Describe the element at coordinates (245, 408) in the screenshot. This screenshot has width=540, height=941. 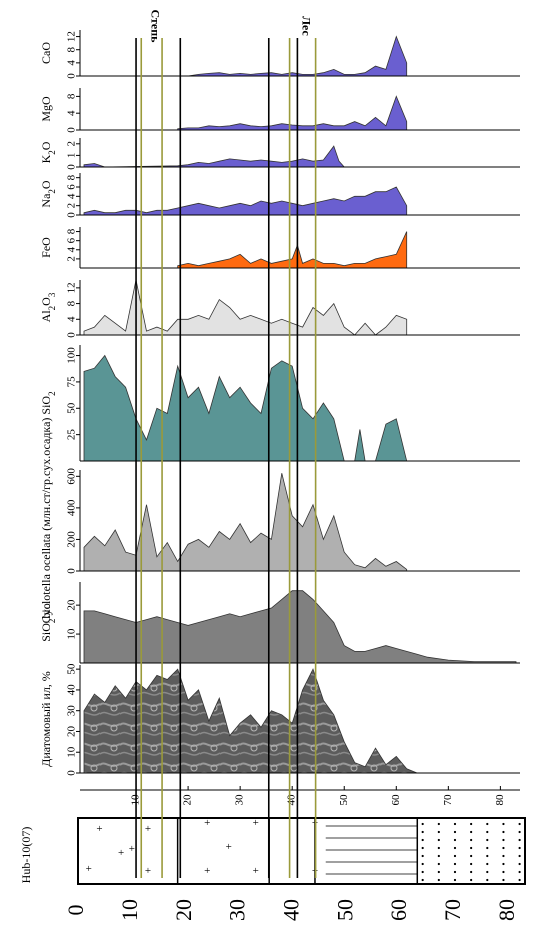
I see `sio2-area` at that location.